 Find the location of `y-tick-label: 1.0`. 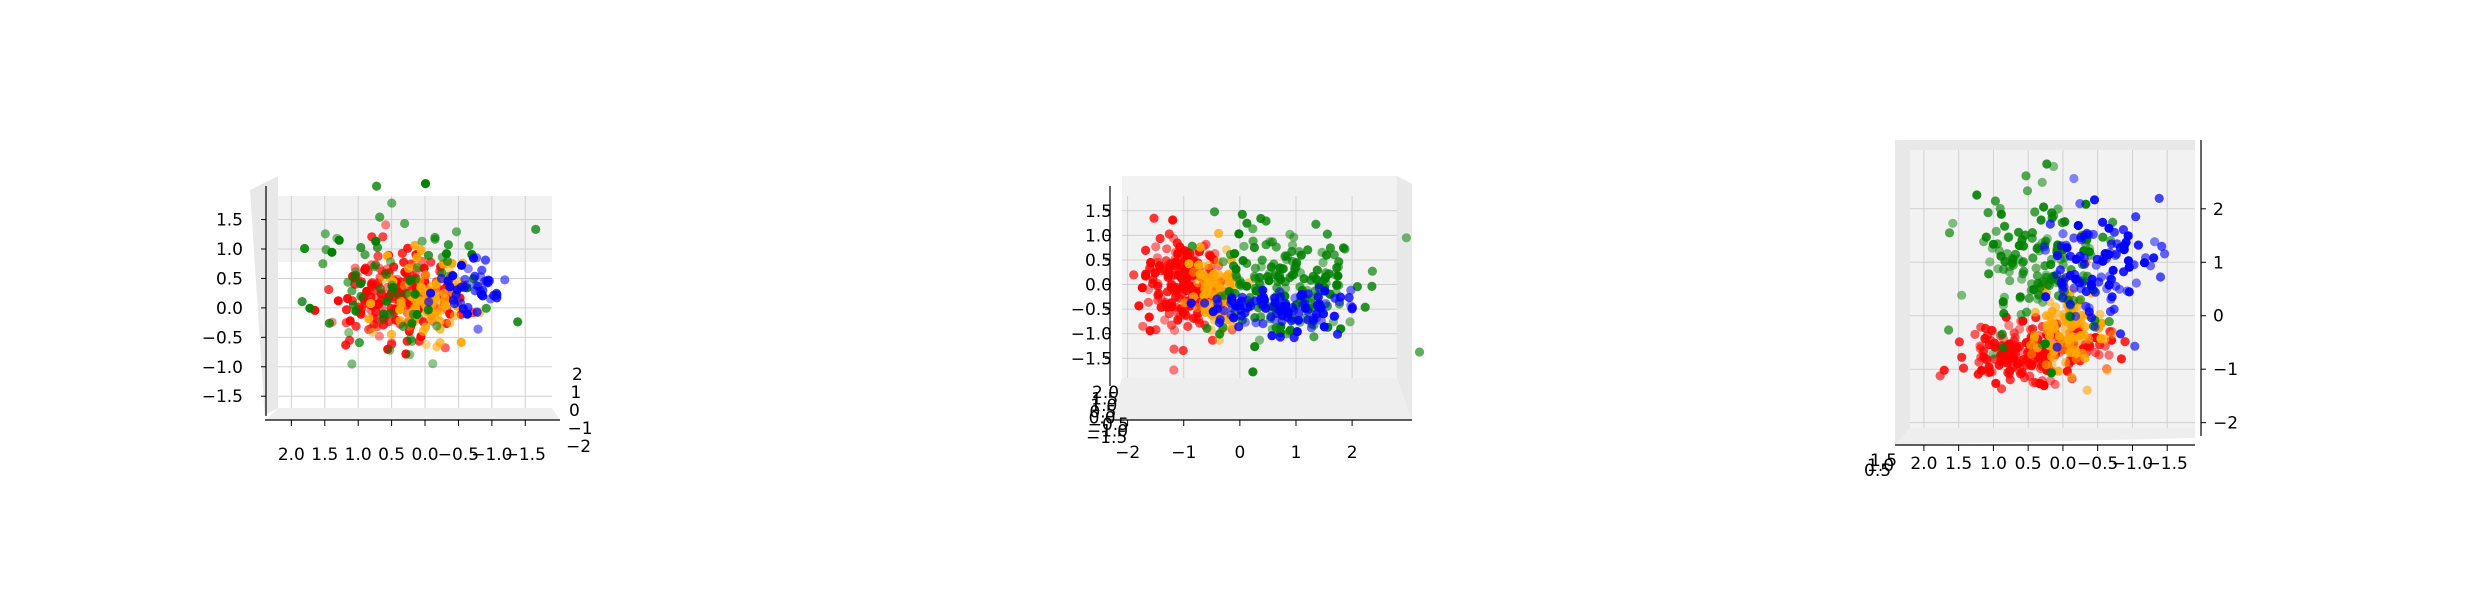

y-tick-label: 1.0 is located at coordinates (1098, 236).